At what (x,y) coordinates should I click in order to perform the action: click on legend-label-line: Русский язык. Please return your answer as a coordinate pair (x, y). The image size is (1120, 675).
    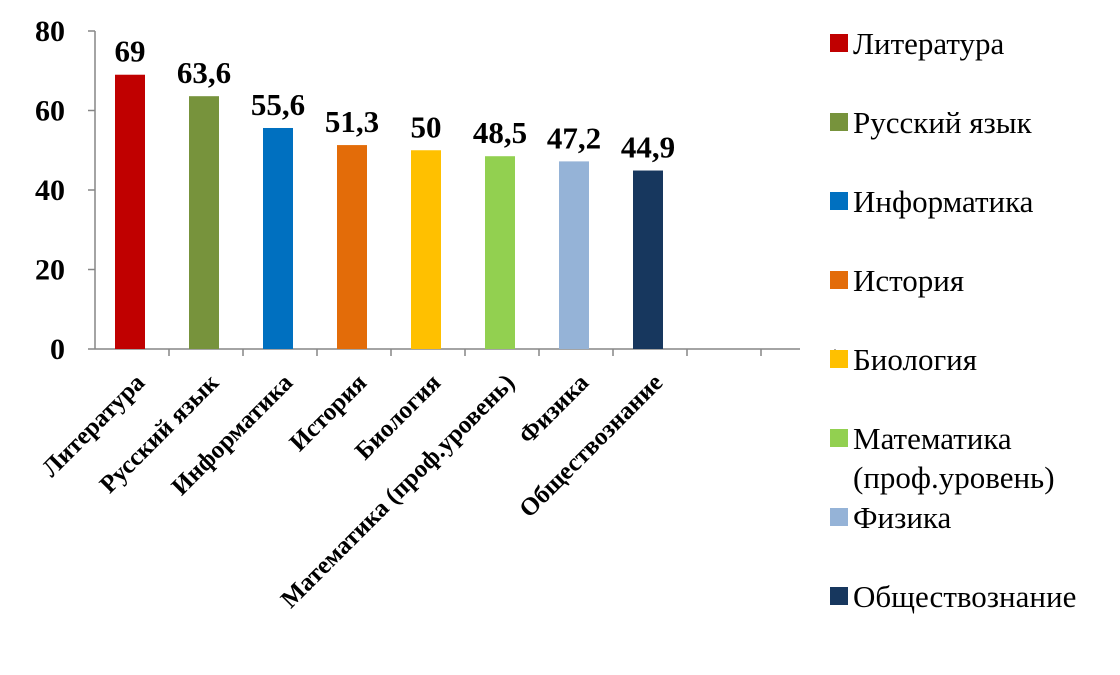
    Looking at the image, I should click on (943, 122).